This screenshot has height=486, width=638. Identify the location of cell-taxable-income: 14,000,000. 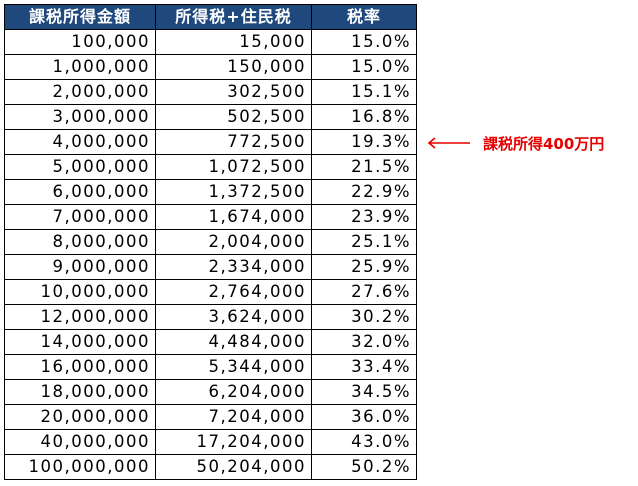
(80, 342).